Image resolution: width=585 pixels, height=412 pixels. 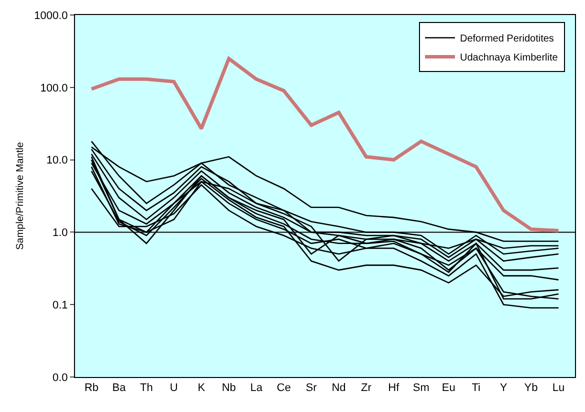 I want to click on x-tick-label: Rb, so click(x=91, y=388).